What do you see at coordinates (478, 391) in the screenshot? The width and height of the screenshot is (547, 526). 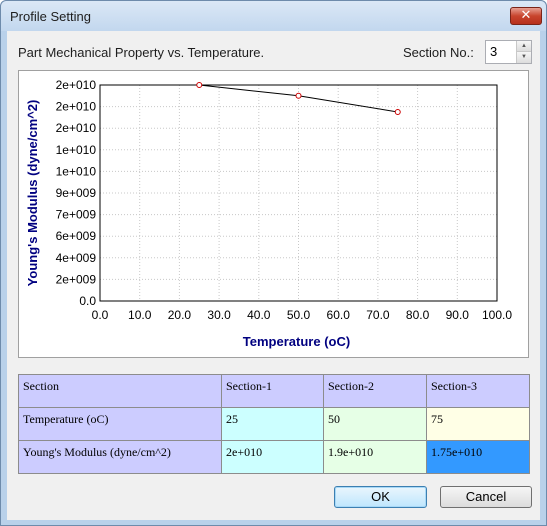 I see `header-cell-section-3: Section-3` at bounding box center [478, 391].